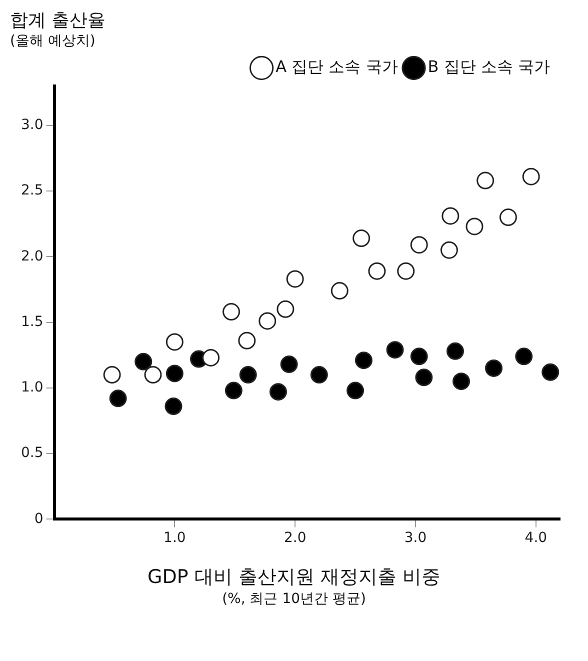 This screenshot has height=661, width=588. I want to click on x-tick-label: 1.0, so click(175, 538).